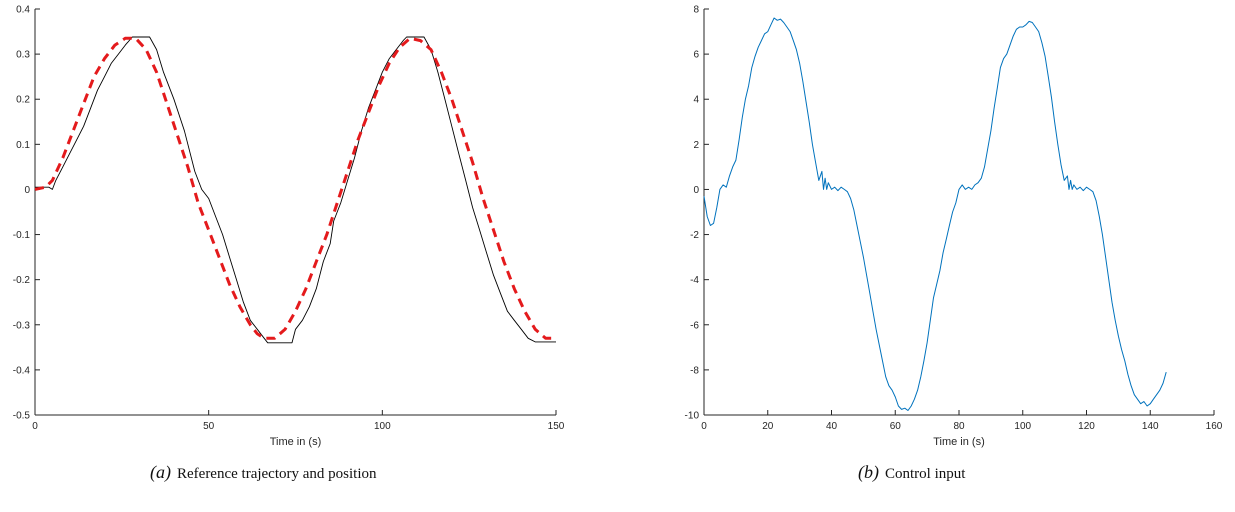 The width and height of the screenshot is (1235, 512). Describe the element at coordinates (959, 426) in the screenshot. I see `x-tick-label: 80` at that location.